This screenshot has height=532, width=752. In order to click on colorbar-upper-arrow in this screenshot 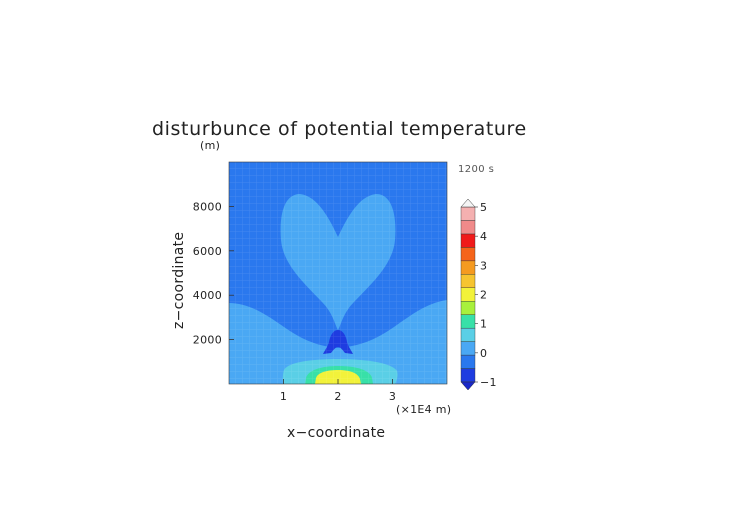, I will do `click(468, 203)`.